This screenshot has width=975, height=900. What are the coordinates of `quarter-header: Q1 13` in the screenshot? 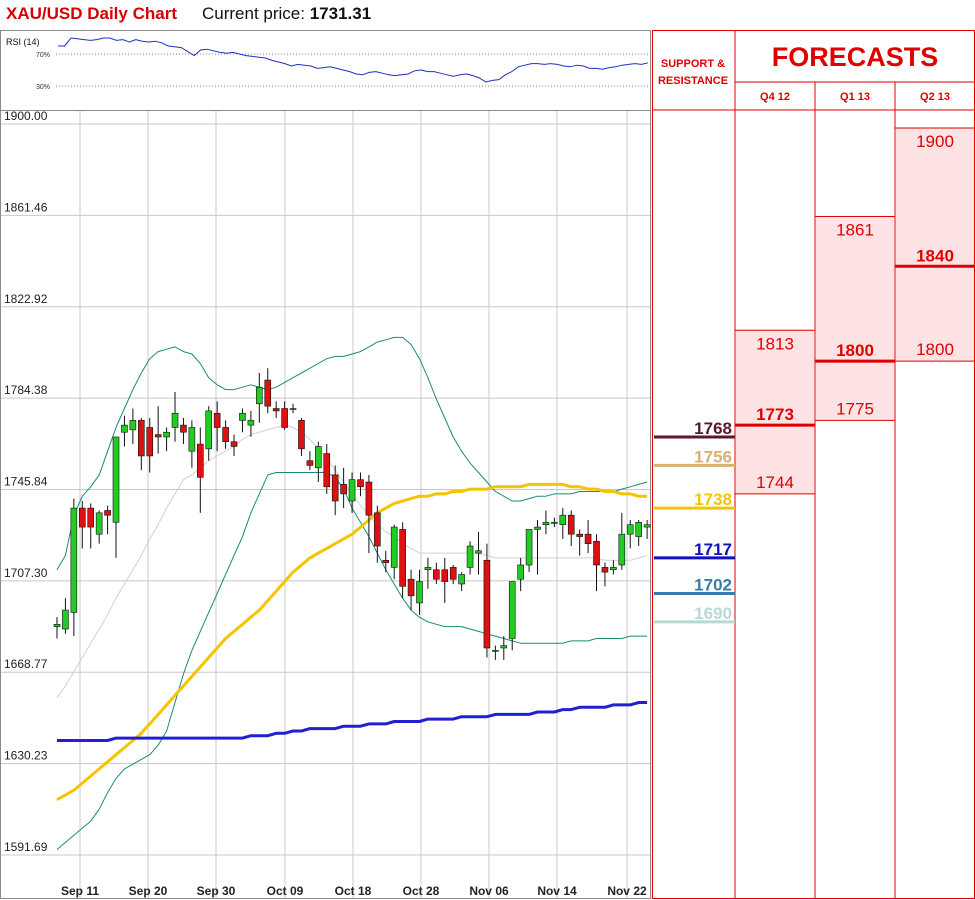 It's located at (855, 97).